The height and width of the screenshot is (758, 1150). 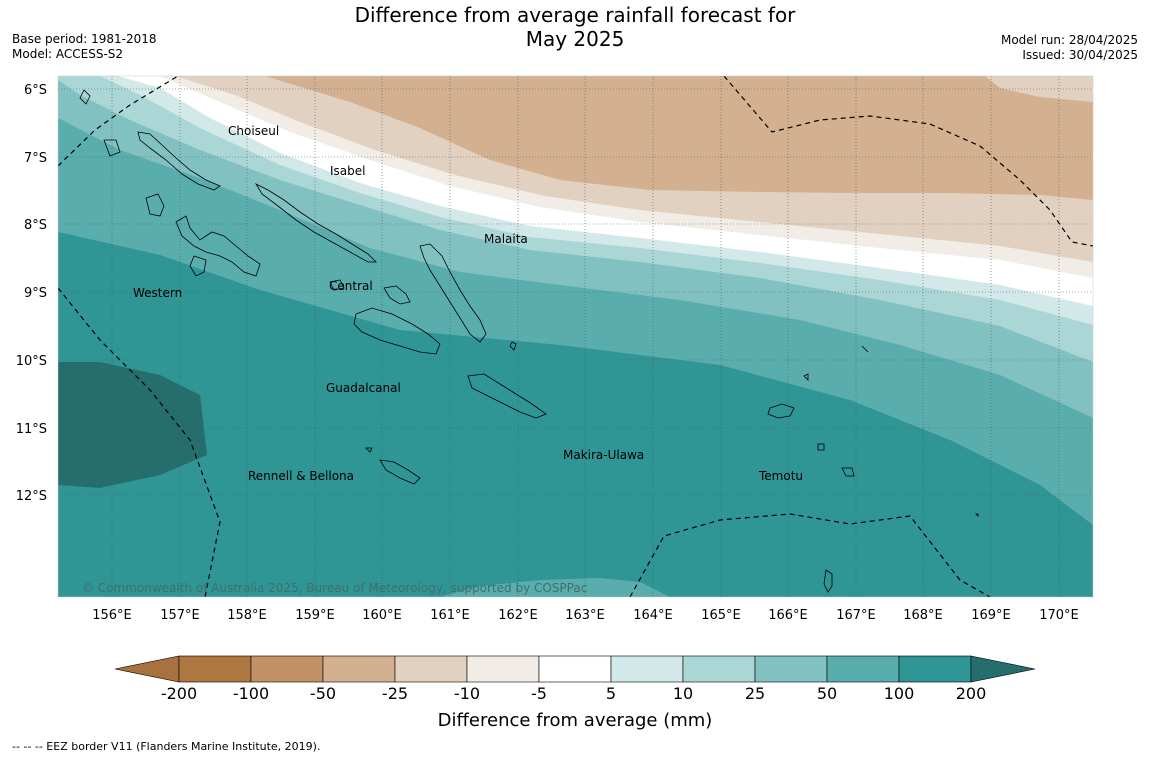 What do you see at coordinates (899, 693) in the screenshot?
I see `colorbar-tick: 100` at bounding box center [899, 693].